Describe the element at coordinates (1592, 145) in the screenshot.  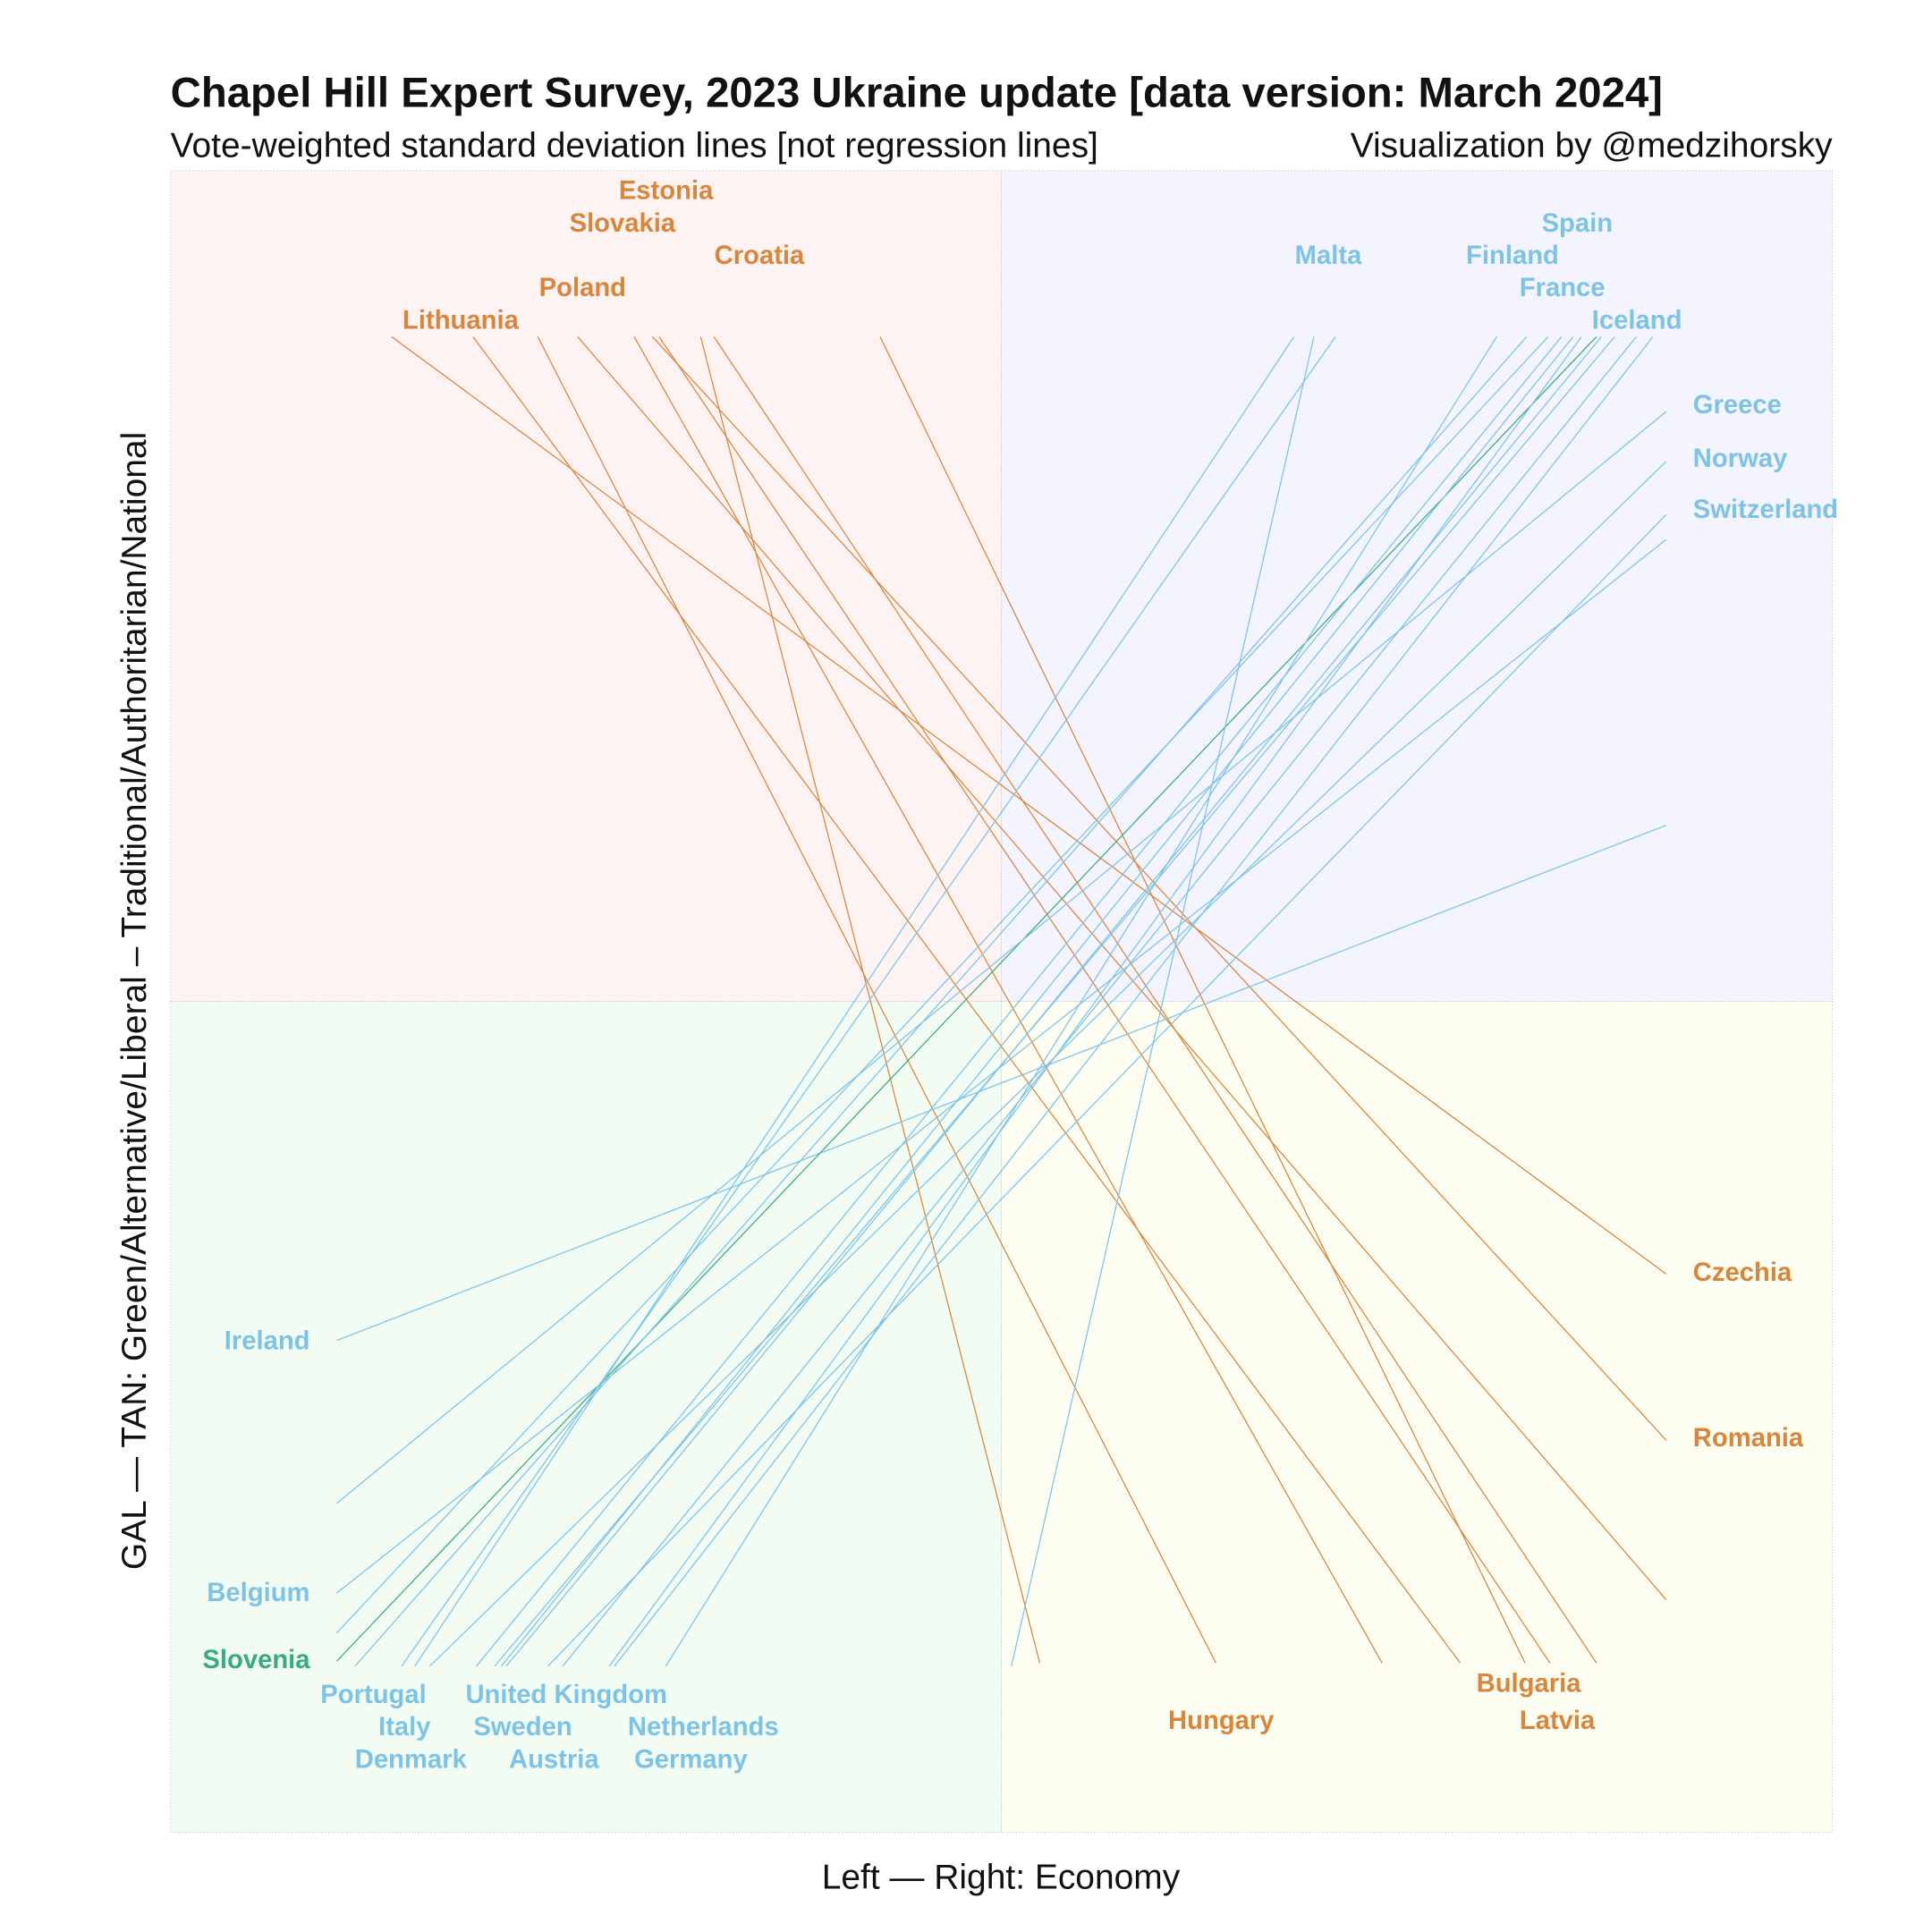
I see `chart-credit: Visualization by @medzihorsky` at that location.